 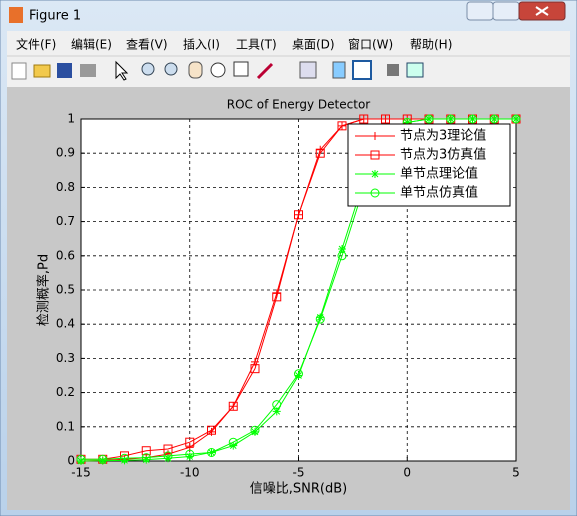 I want to click on legend-label: 节点为3仿真值, so click(x=443, y=155).